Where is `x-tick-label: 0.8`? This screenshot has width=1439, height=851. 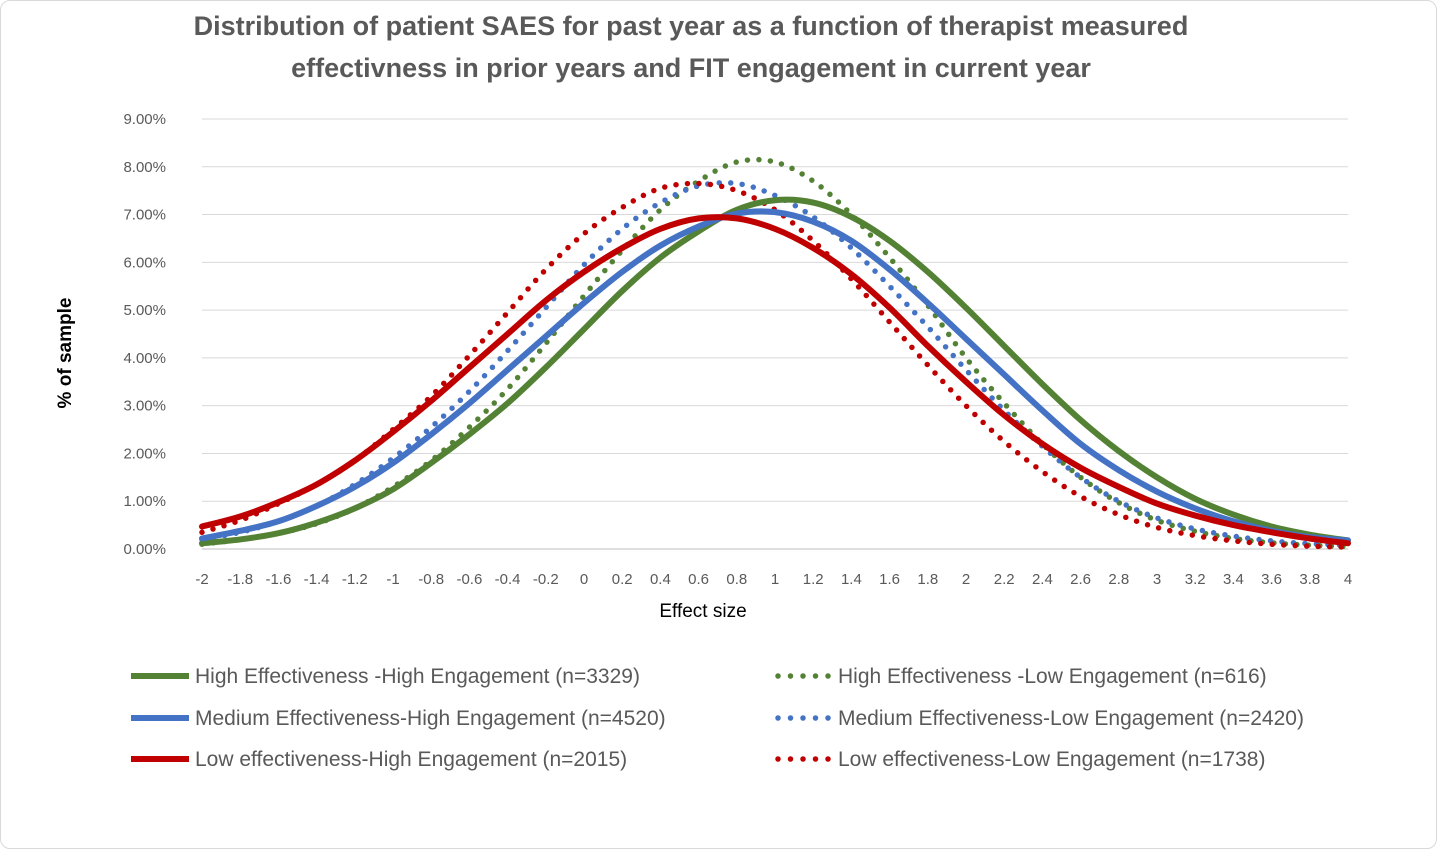
x-tick-label: 0.8 is located at coordinates (736, 579).